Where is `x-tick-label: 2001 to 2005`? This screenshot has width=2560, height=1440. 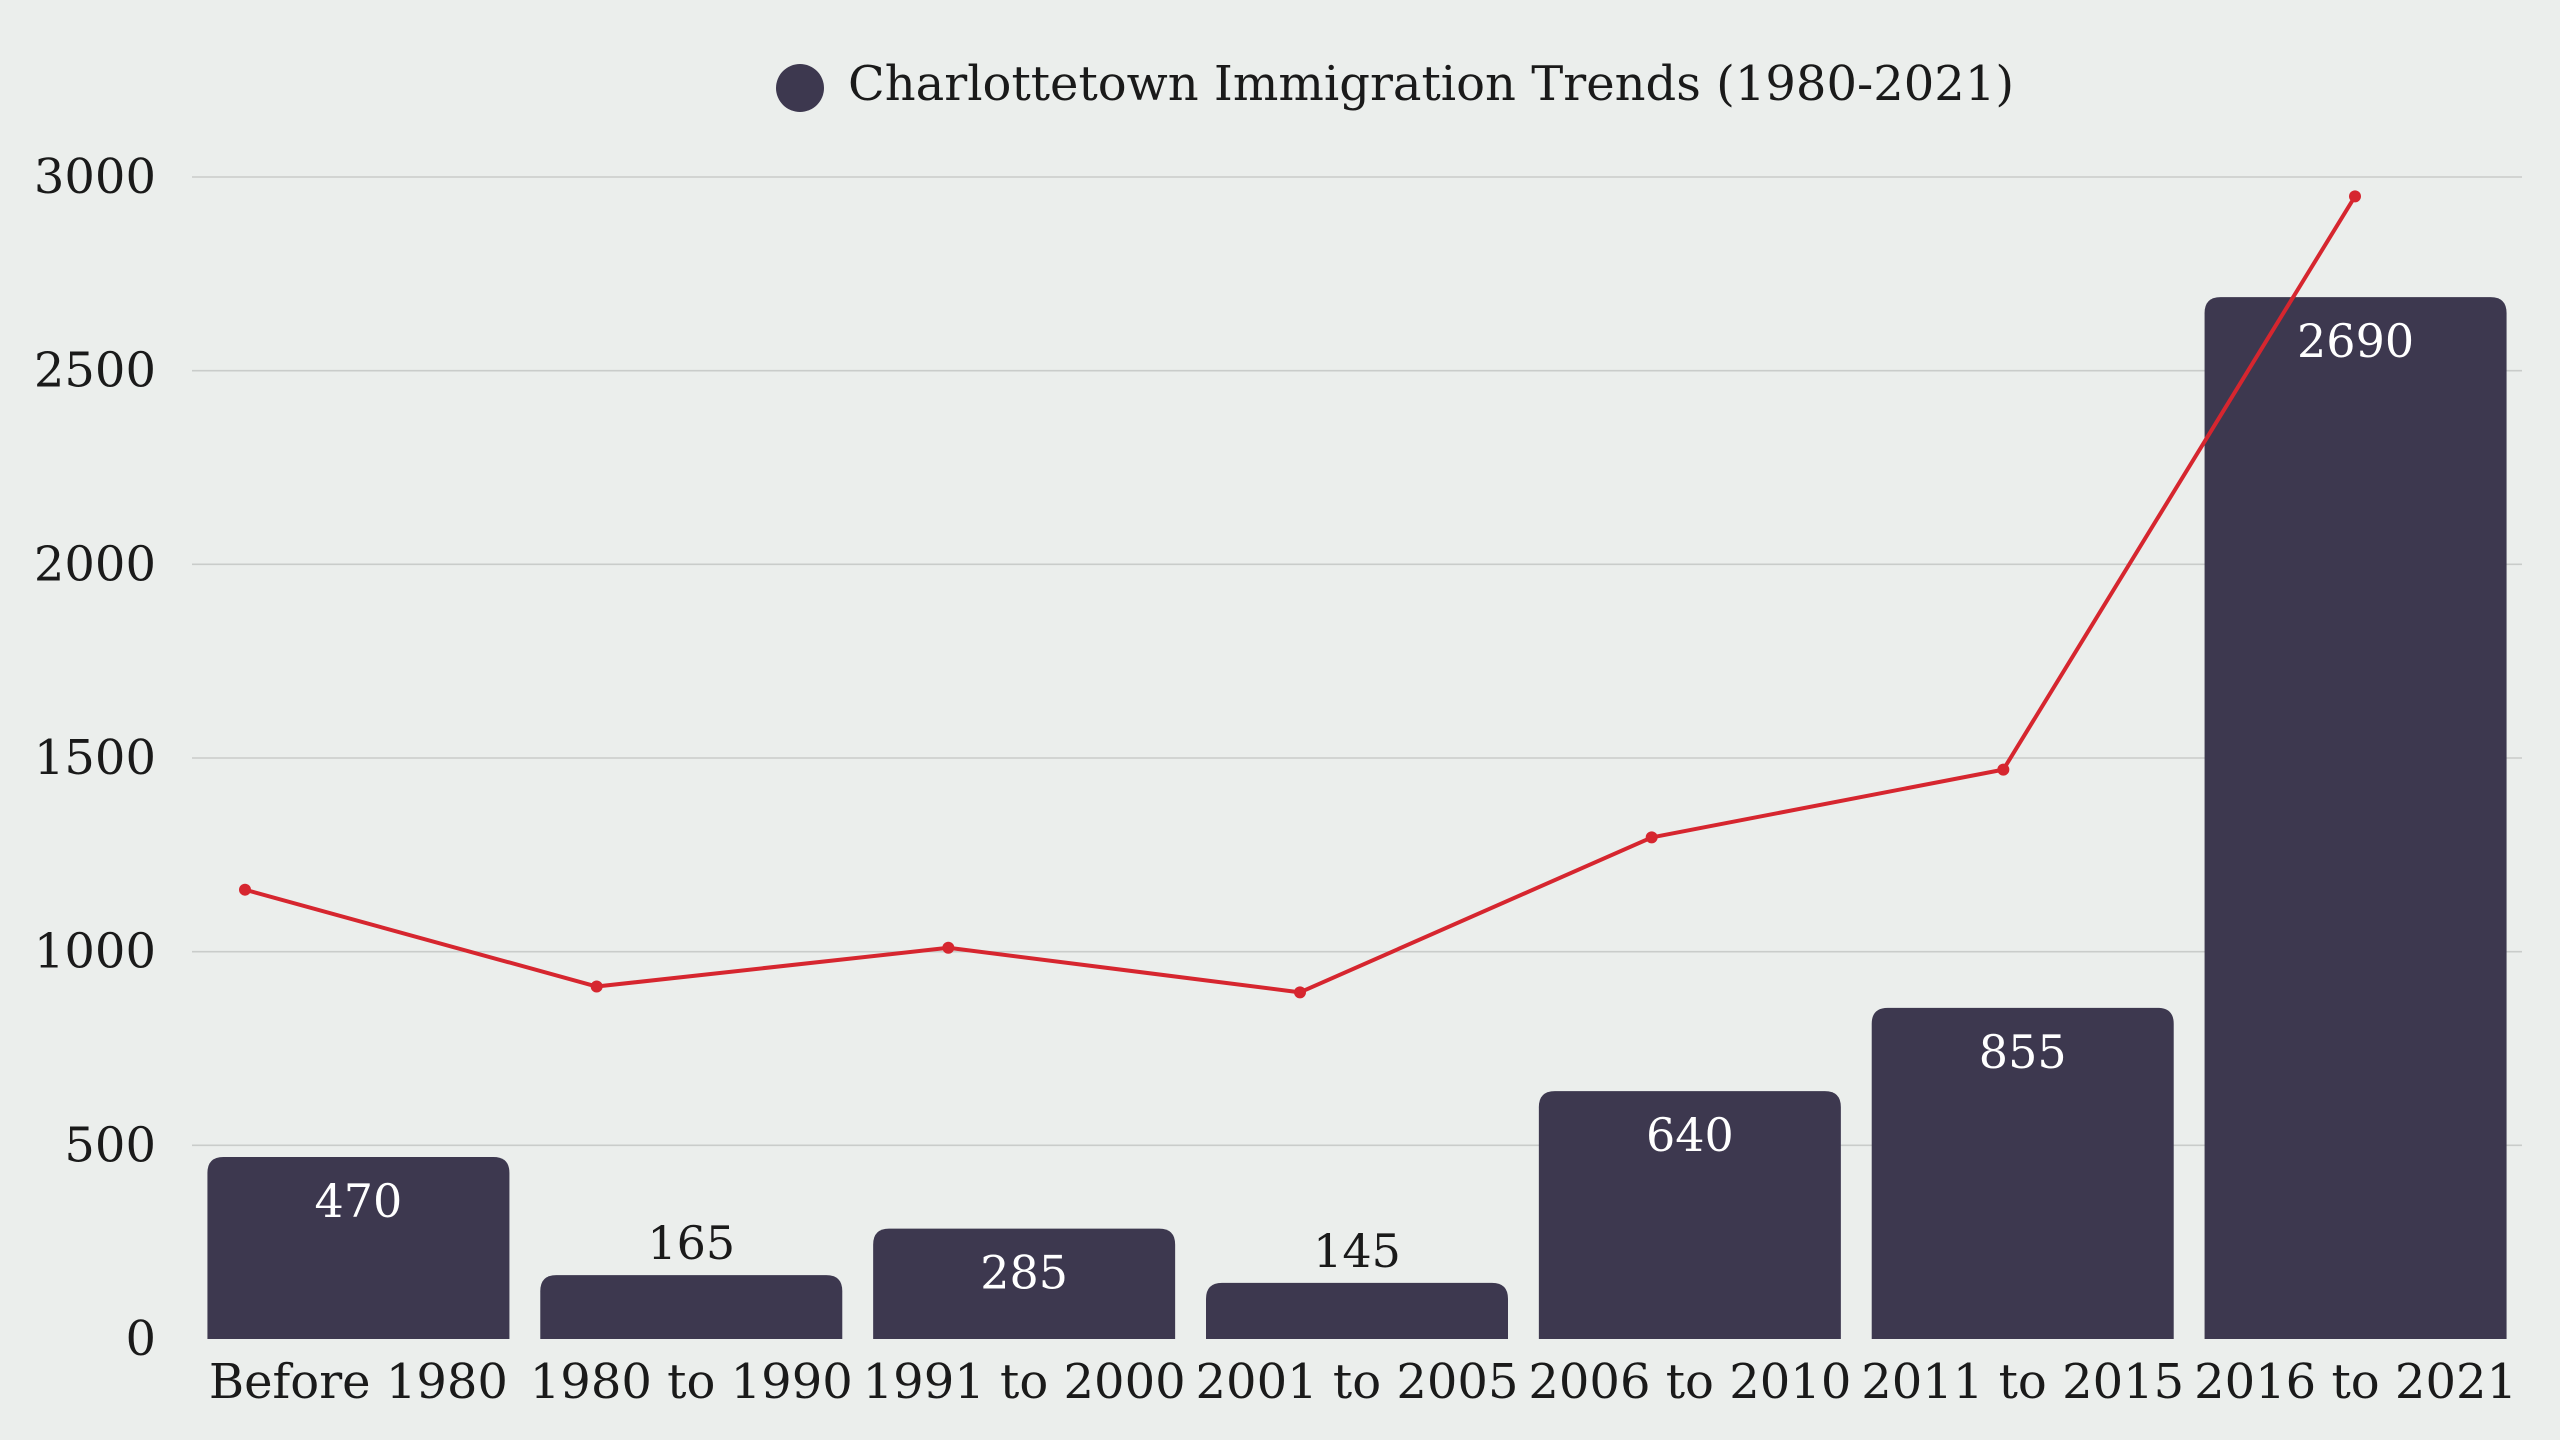
x-tick-label: 2001 to 2005 is located at coordinates (1356, 1382).